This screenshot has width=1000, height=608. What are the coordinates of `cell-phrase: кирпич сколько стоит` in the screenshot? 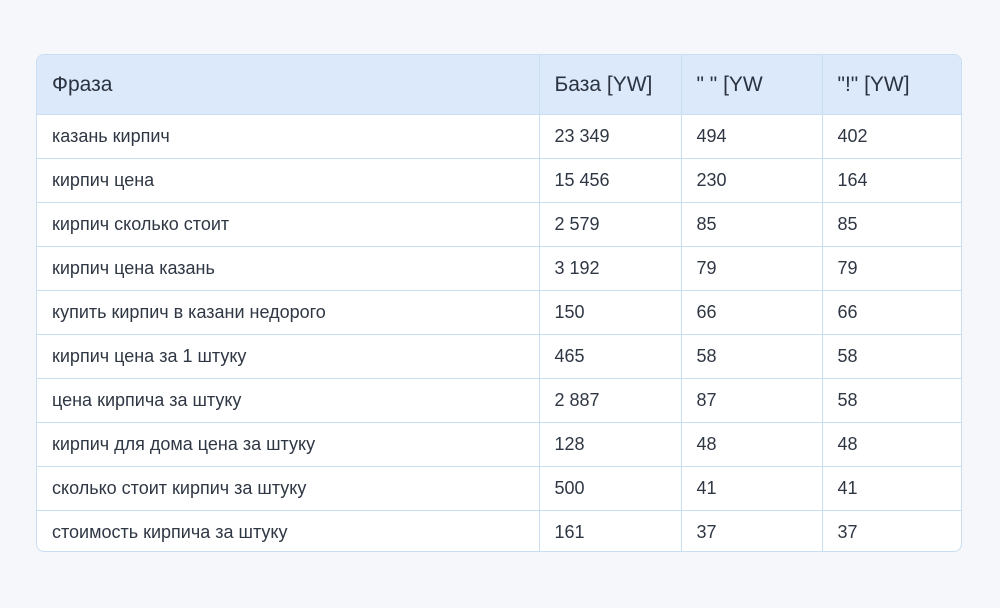 It's located at (288, 224).